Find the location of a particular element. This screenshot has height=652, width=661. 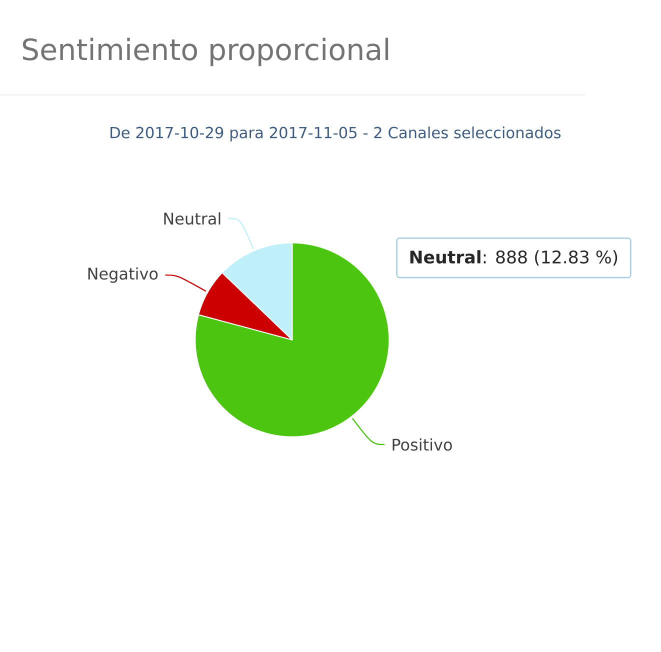

chart-title: Sentimiento proporcional is located at coordinates (205, 52).